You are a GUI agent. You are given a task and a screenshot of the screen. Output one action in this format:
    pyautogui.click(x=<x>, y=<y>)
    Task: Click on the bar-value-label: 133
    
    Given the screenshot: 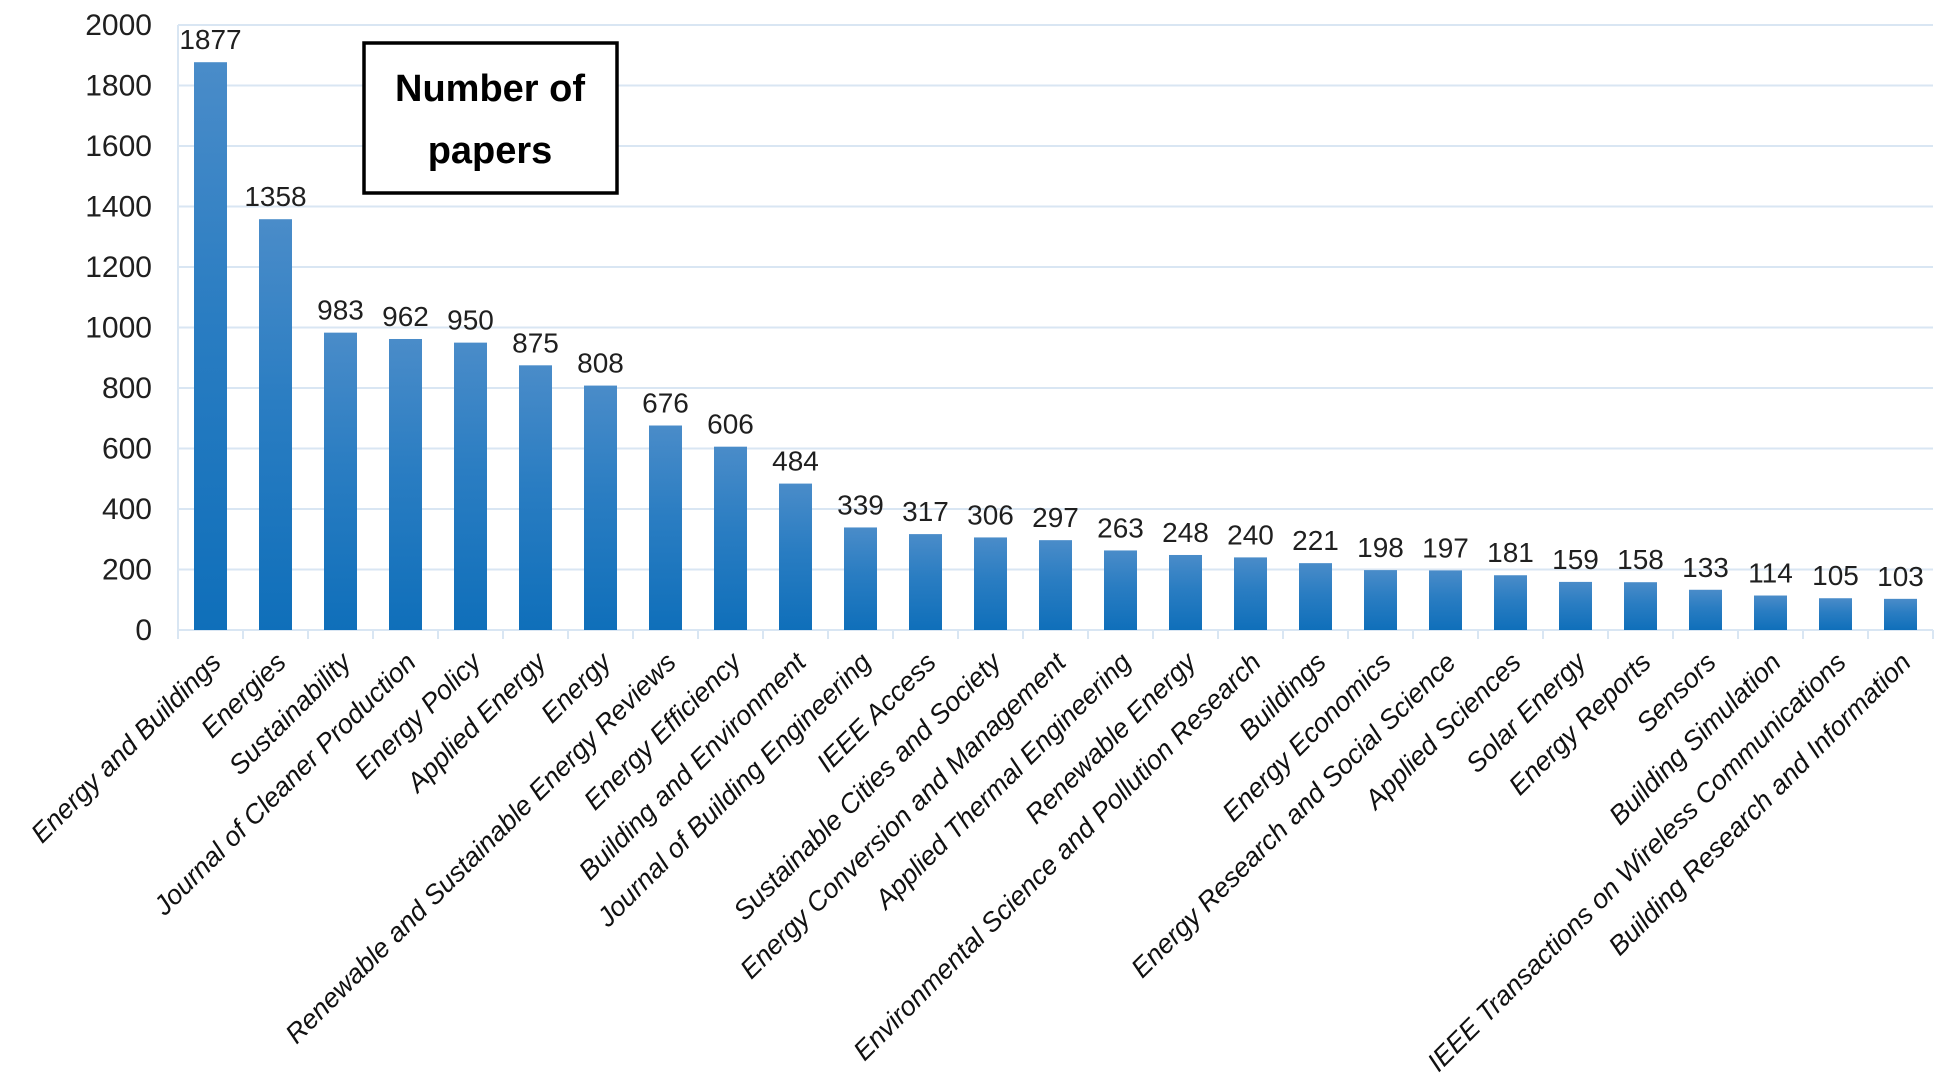 What is the action you would take?
    pyautogui.click(x=1705, y=567)
    